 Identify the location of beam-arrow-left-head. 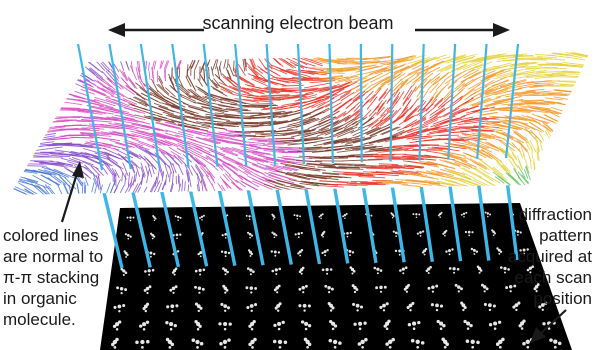
(116, 30).